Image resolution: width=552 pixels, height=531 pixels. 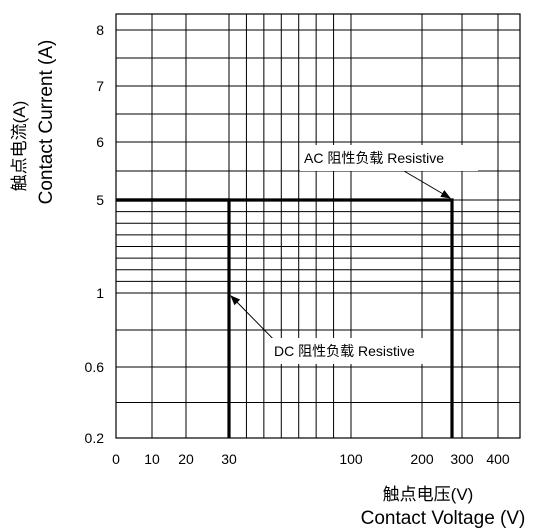 What do you see at coordinates (116, 459) in the screenshot?
I see `x-tick-label: 0` at bounding box center [116, 459].